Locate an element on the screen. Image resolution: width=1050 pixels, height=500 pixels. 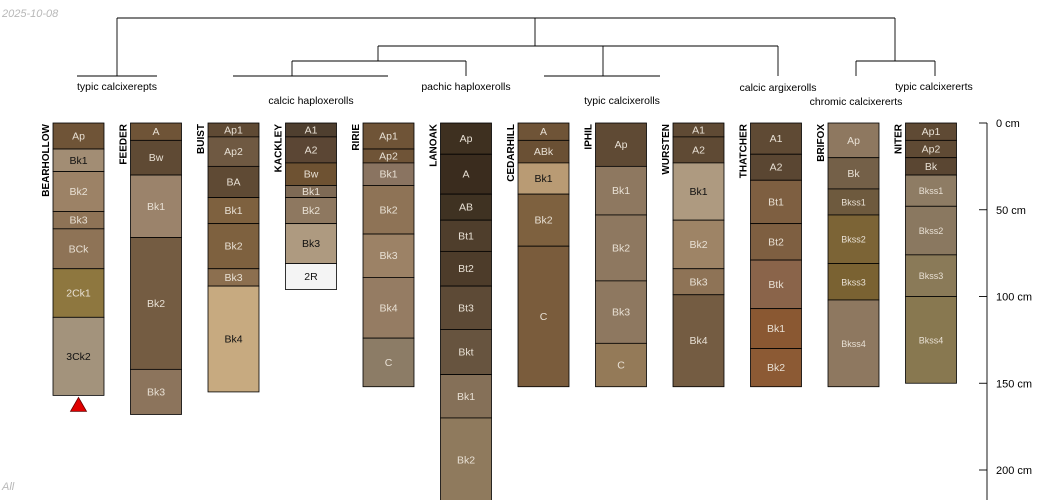
horizon-label: Ap1 is located at coordinates (233, 130).